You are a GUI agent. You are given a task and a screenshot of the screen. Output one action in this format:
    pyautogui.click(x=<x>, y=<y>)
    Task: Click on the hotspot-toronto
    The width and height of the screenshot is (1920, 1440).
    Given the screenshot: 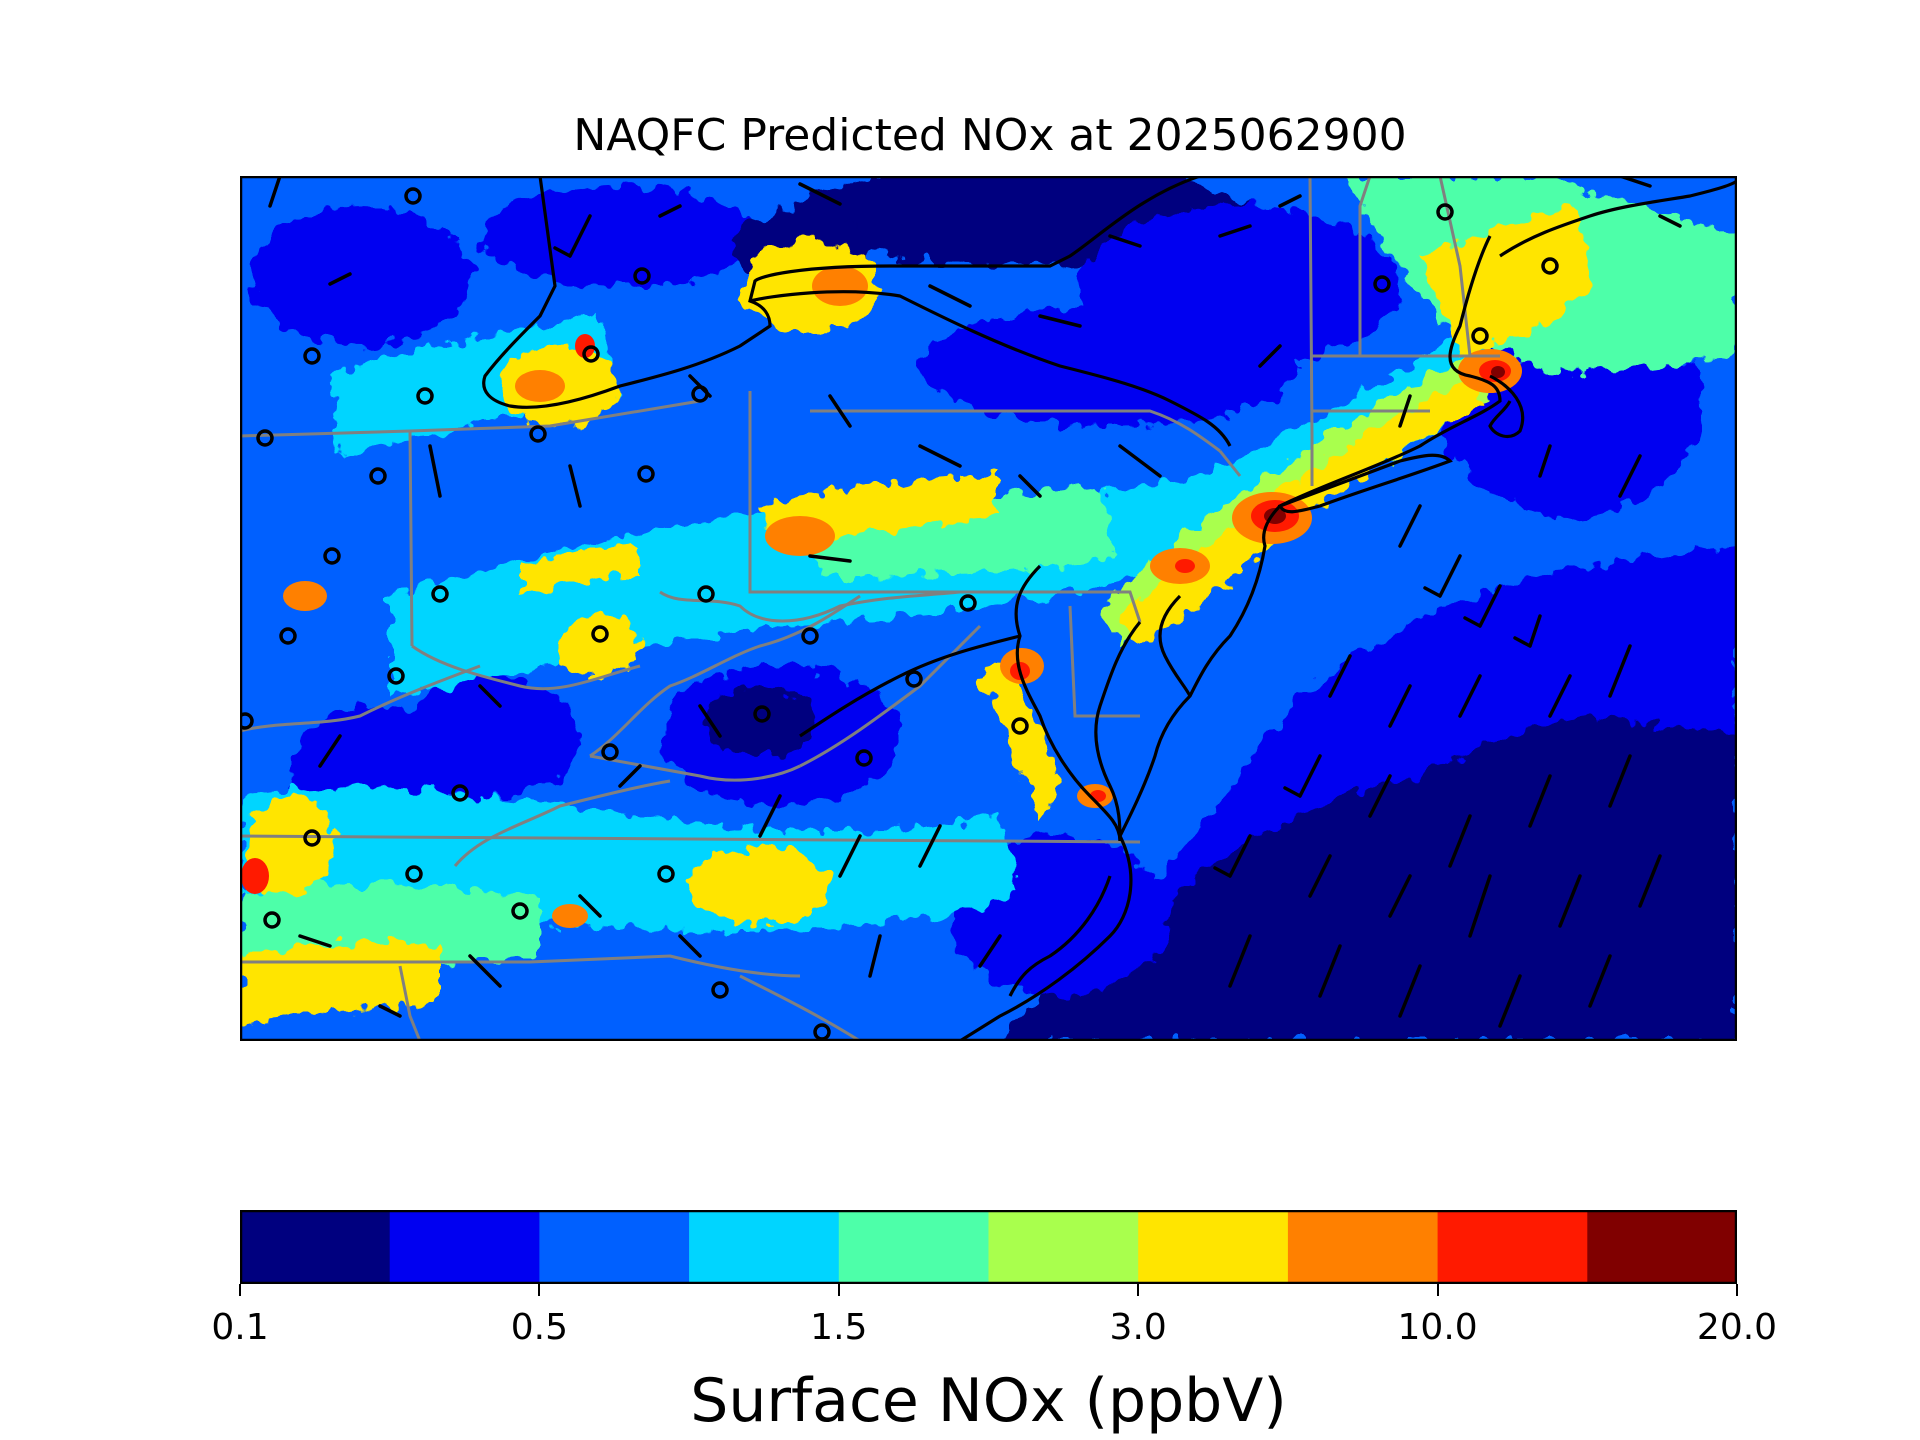 What is the action you would take?
    pyautogui.click(x=840, y=286)
    